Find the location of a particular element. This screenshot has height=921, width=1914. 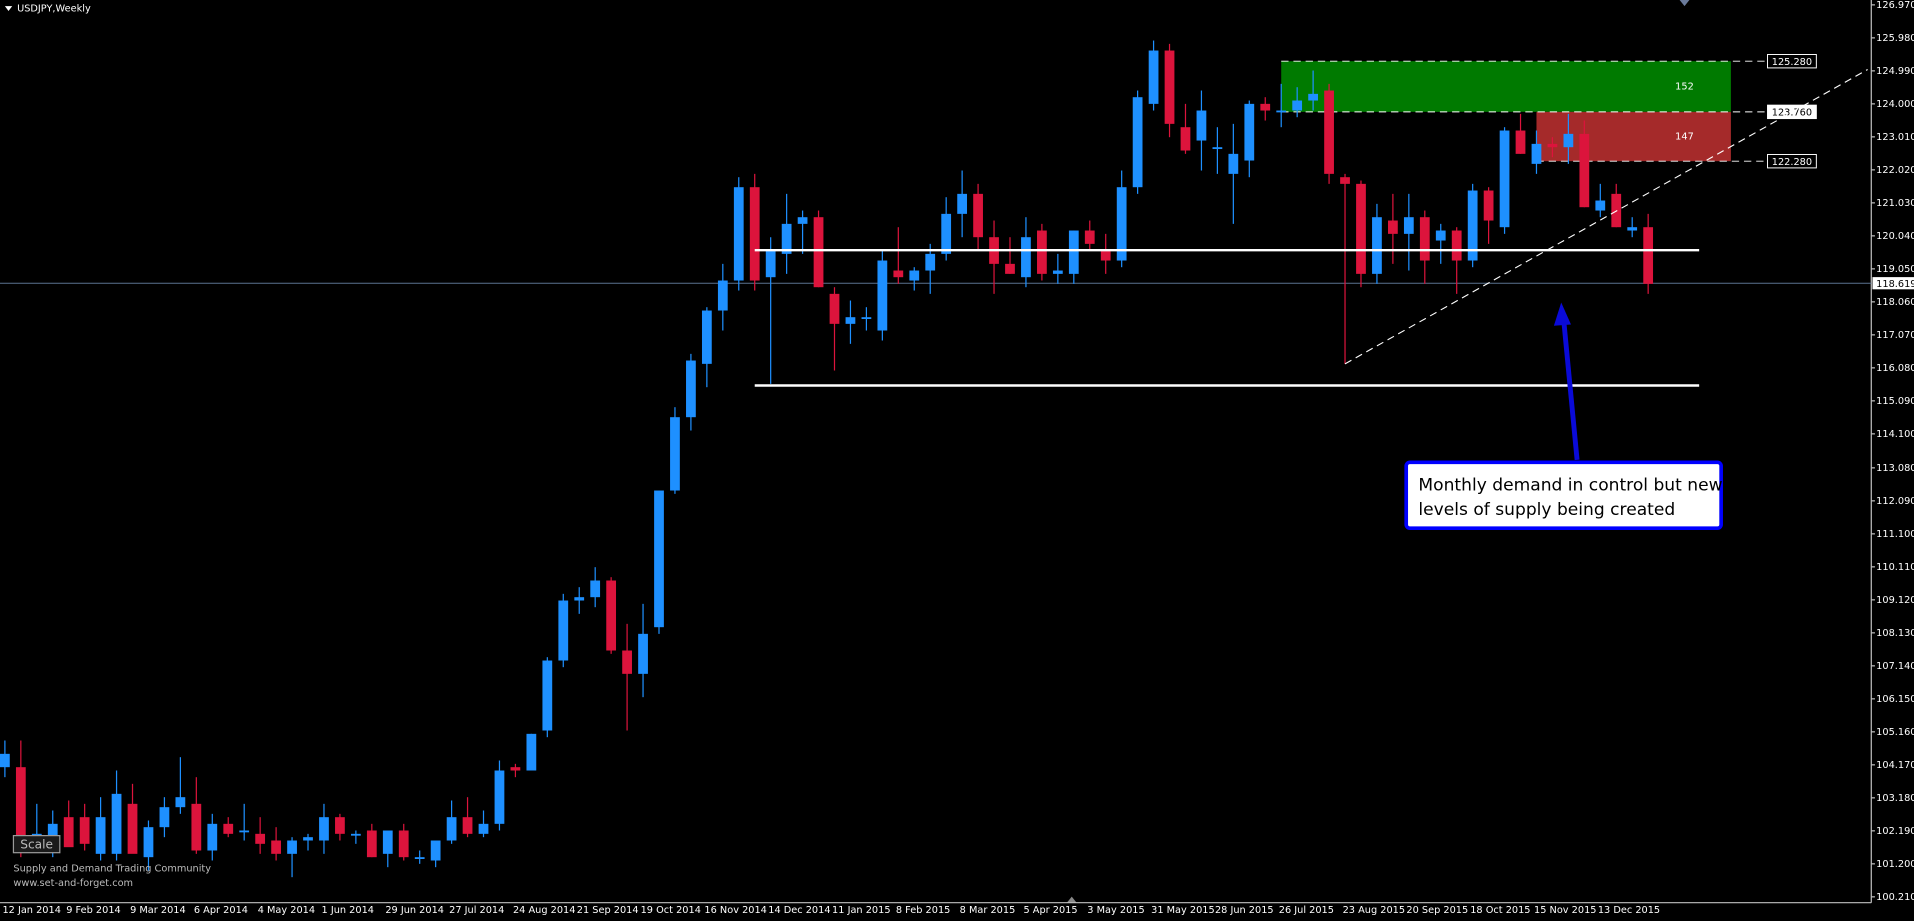

x-tick-label: 31 May 2015 is located at coordinates (1183, 910).